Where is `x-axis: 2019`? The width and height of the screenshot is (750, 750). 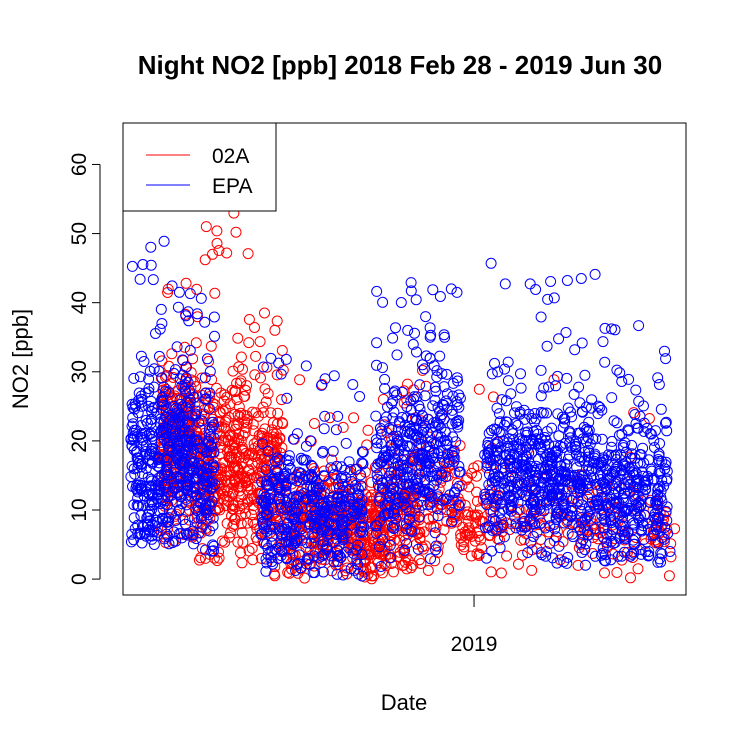 x-axis: 2019 is located at coordinates (474, 625).